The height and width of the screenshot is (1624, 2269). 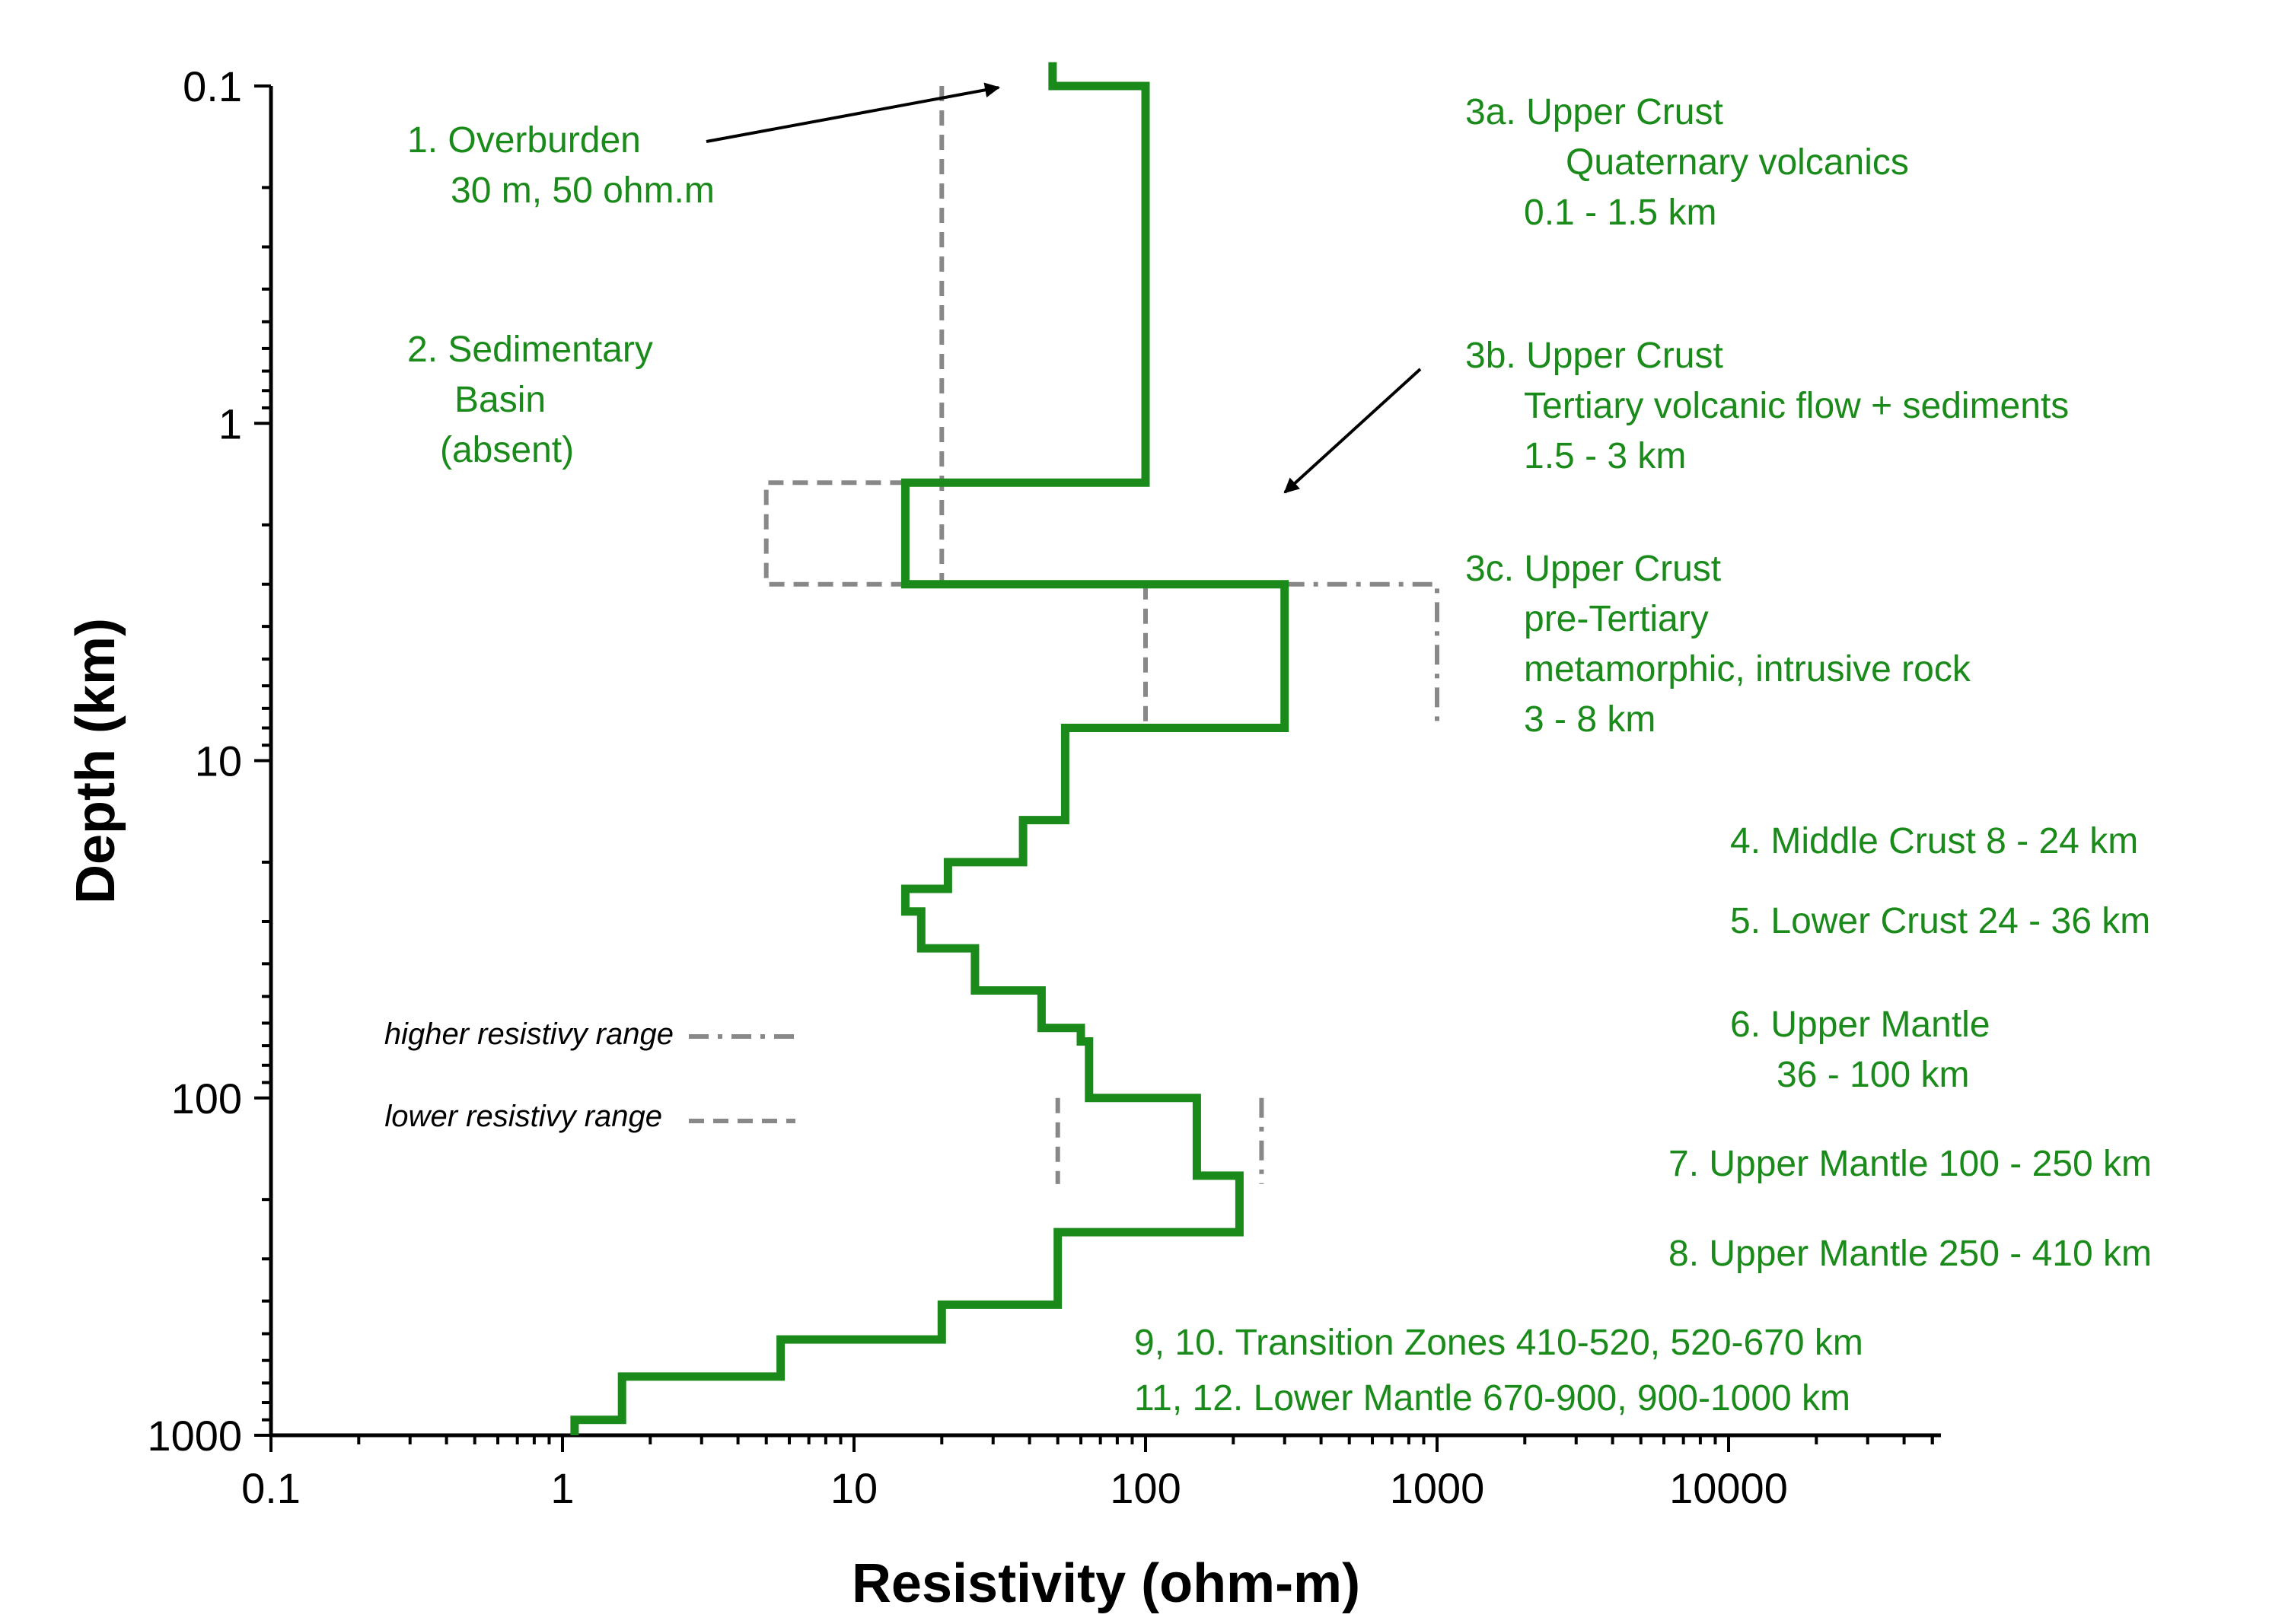 I want to click on annotation-line: 3 - 8 km, so click(x=1590, y=719).